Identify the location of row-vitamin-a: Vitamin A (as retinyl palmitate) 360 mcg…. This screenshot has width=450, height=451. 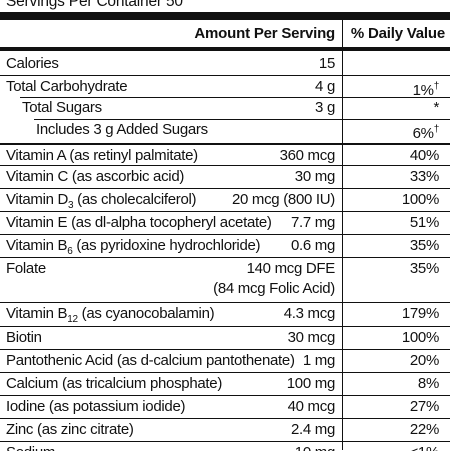
(225, 155).